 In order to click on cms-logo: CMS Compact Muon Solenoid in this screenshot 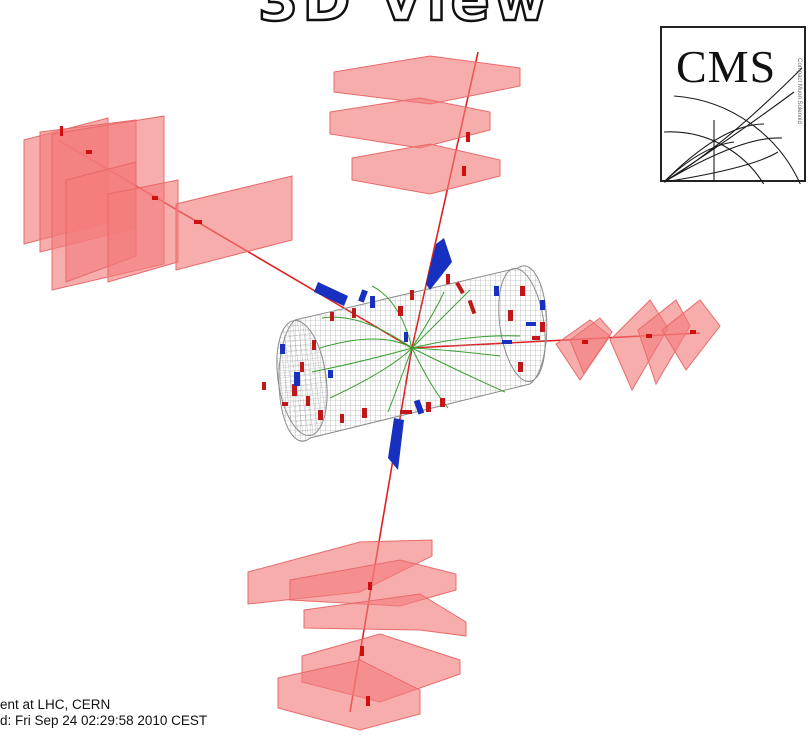, I will do `click(733, 105)`.